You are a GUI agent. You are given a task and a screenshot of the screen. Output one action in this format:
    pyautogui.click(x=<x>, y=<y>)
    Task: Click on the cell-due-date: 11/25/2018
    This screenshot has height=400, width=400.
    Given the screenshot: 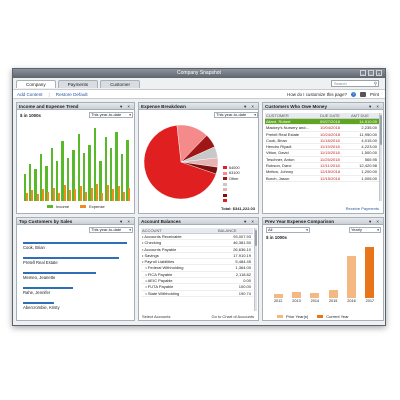 What is the action you would take?
    pyautogui.click(x=330, y=159)
    